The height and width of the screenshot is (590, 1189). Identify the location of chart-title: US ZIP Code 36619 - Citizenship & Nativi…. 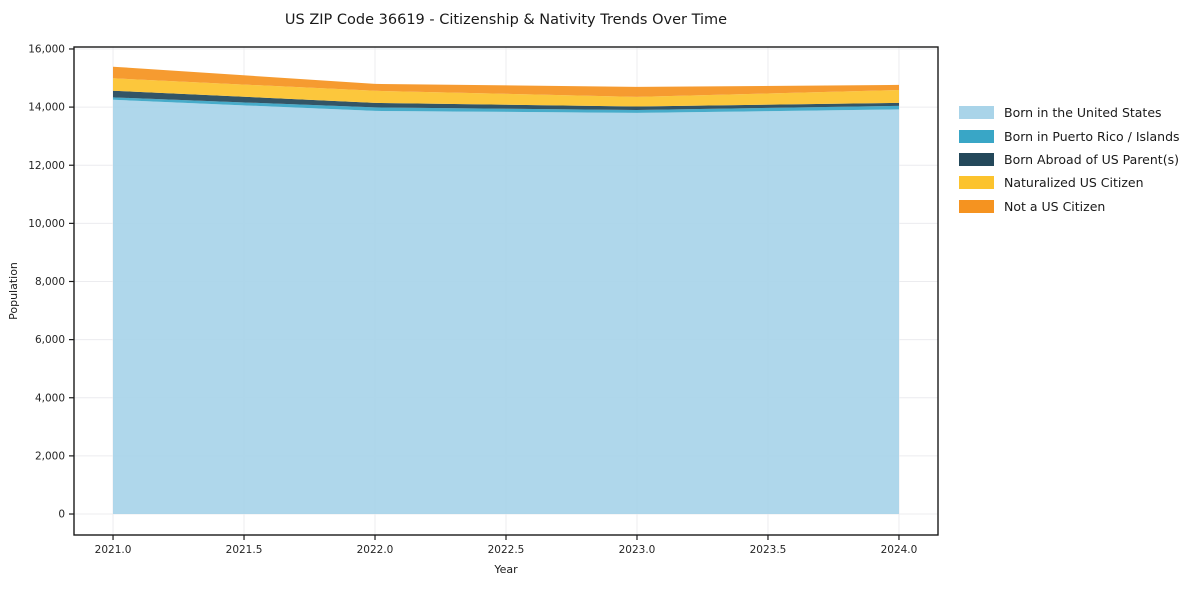
(506, 20).